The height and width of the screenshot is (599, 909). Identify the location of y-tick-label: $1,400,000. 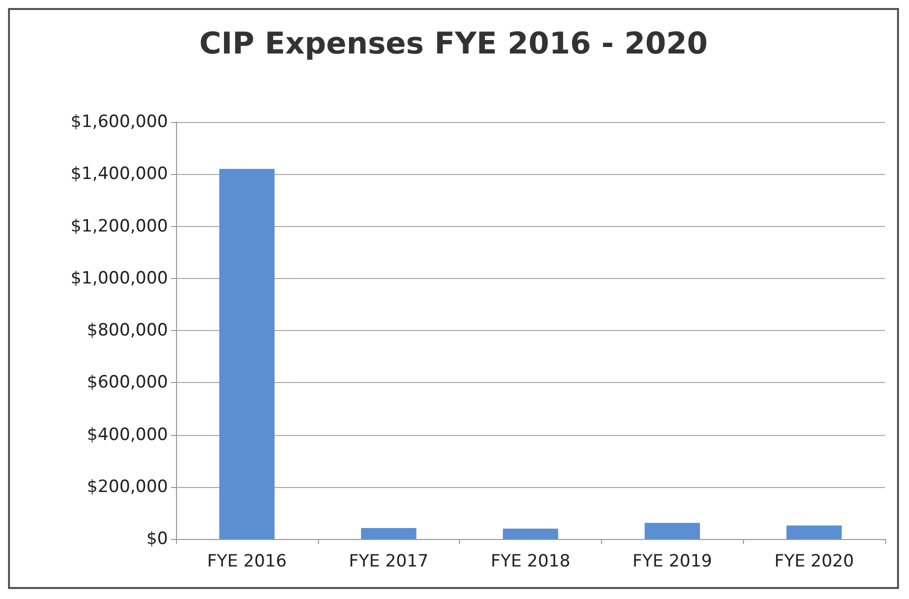
(119, 174).